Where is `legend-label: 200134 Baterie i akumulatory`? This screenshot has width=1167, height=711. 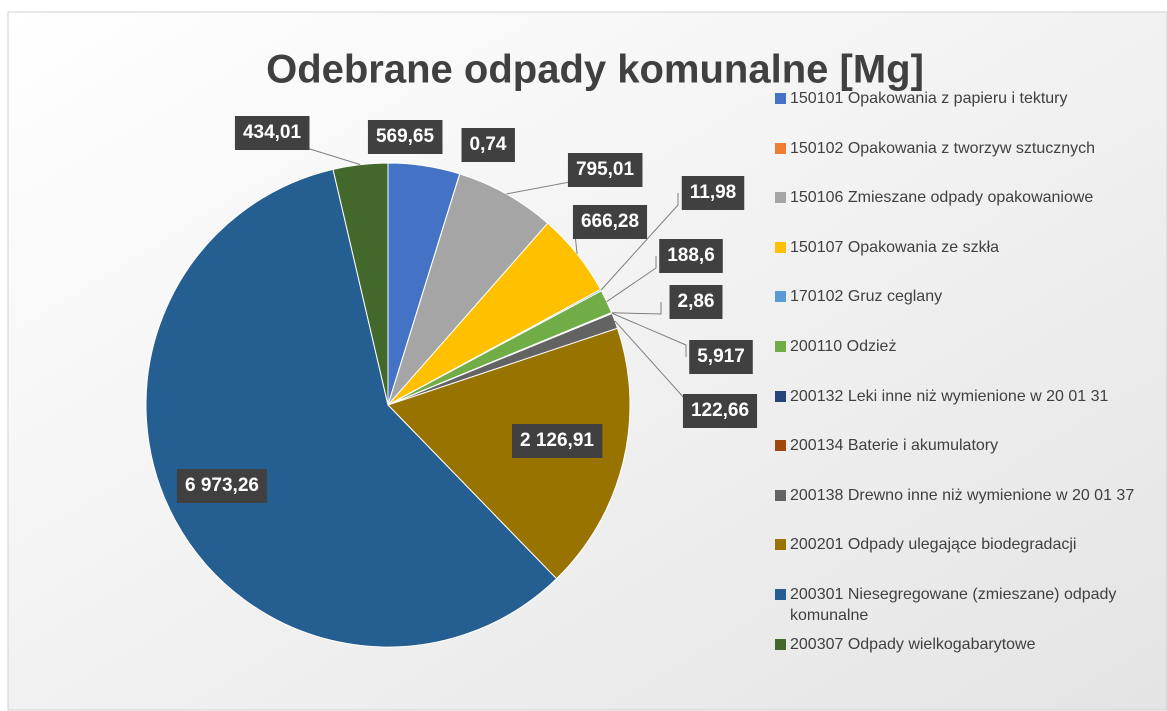
legend-label: 200134 Baterie i akumulatory is located at coordinates (894, 446).